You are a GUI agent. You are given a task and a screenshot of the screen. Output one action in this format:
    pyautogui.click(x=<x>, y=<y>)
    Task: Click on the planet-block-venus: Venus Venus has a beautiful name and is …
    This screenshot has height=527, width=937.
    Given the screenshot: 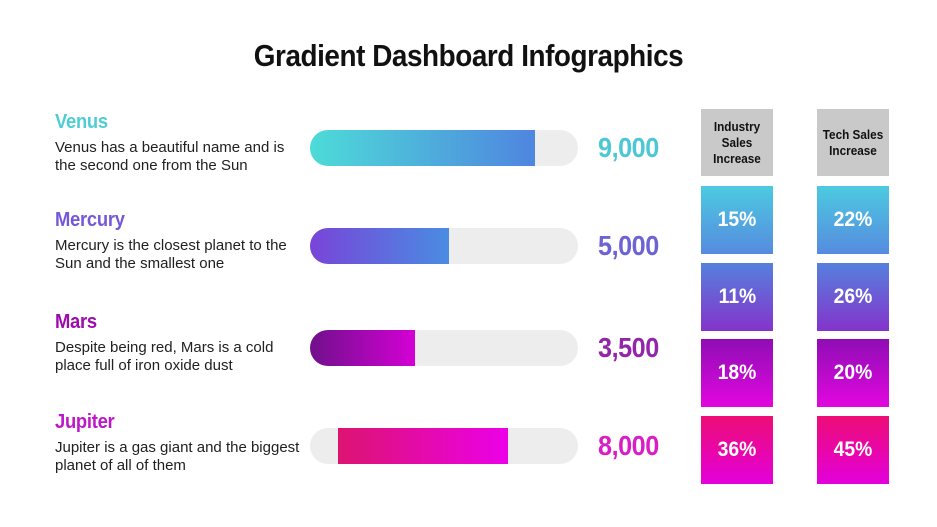 What is the action you would take?
    pyautogui.click(x=182, y=142)
    